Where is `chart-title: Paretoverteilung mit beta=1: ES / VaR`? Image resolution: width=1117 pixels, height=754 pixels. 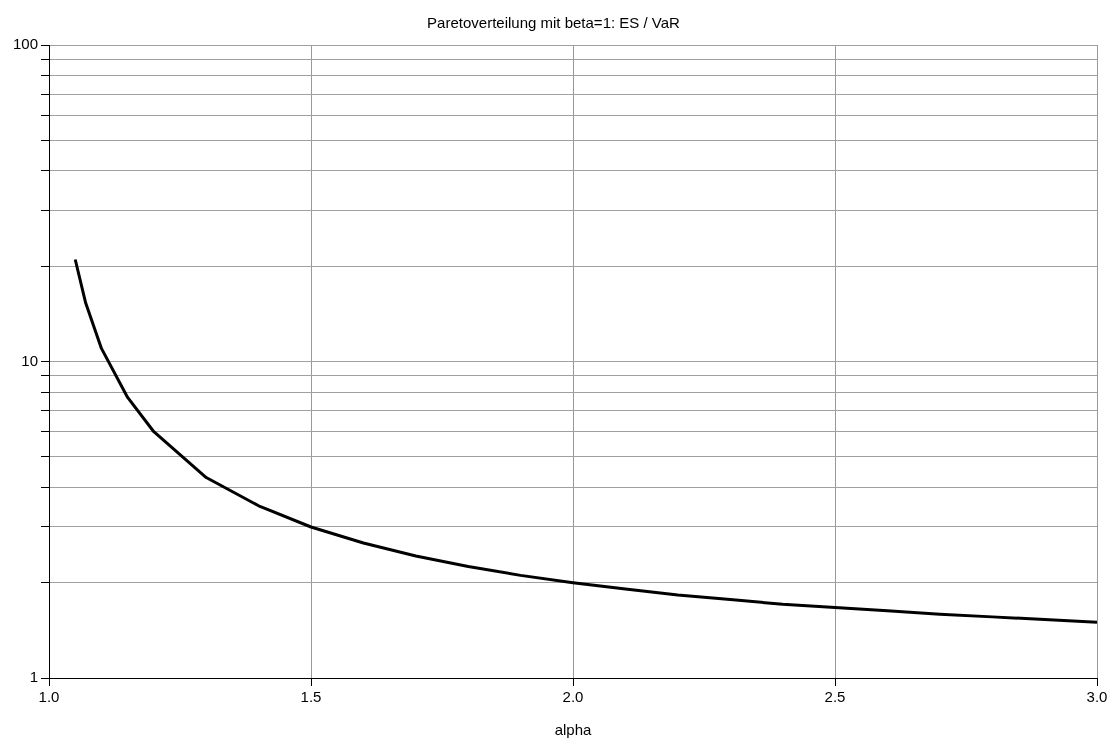 chart-title: Paretoverteilung mit beta=1: ES / VaR is located at coordinates (554, 23).